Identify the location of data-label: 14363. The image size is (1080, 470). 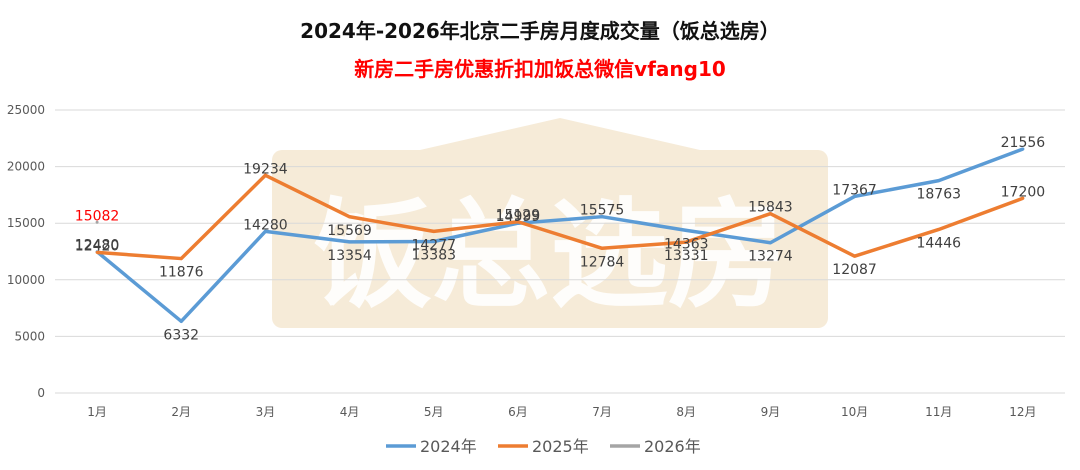
(686, 244).